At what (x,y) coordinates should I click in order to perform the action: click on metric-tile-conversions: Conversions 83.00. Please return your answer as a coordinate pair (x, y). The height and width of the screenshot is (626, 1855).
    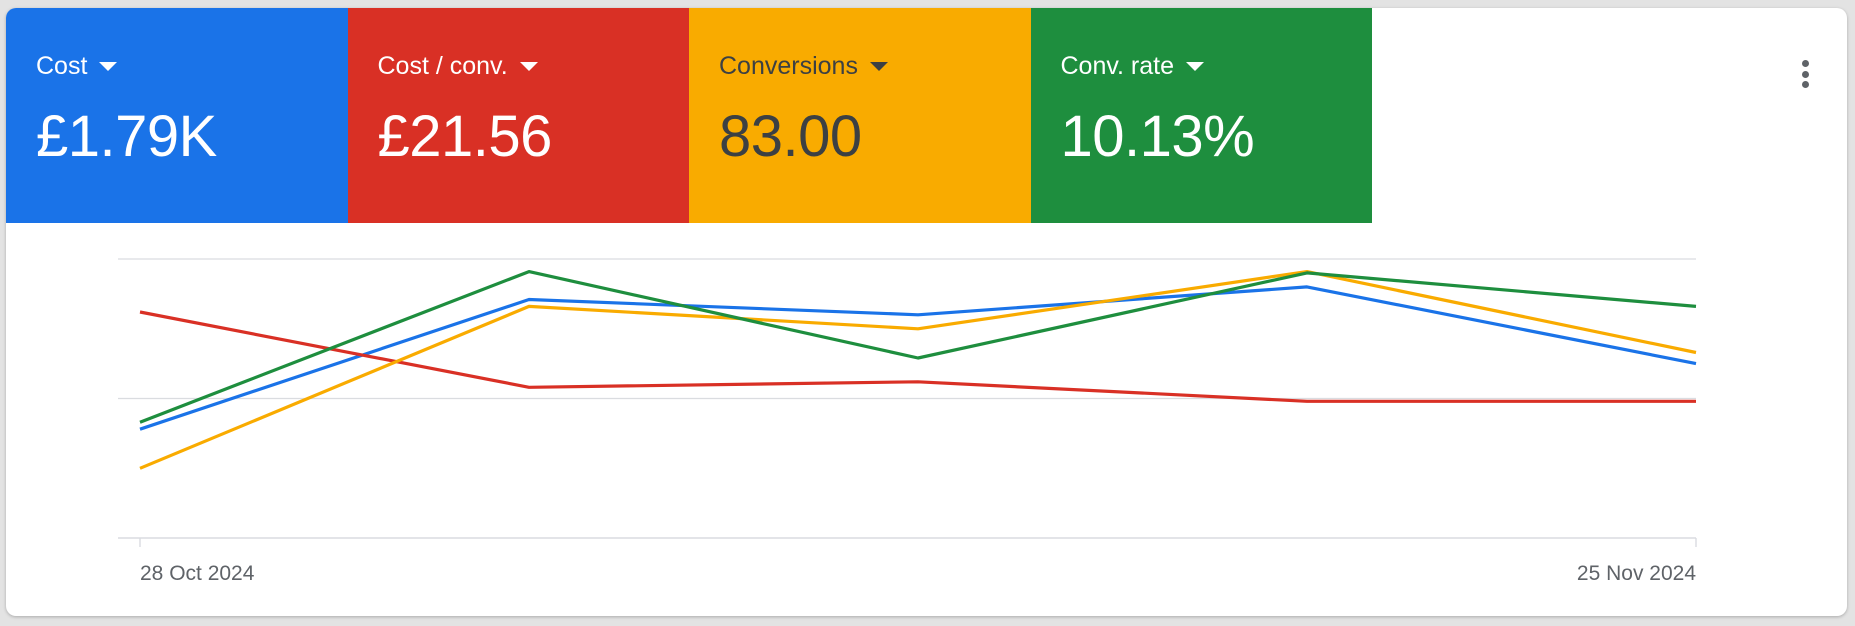
    Looking at the image, I should click on (860, 115).